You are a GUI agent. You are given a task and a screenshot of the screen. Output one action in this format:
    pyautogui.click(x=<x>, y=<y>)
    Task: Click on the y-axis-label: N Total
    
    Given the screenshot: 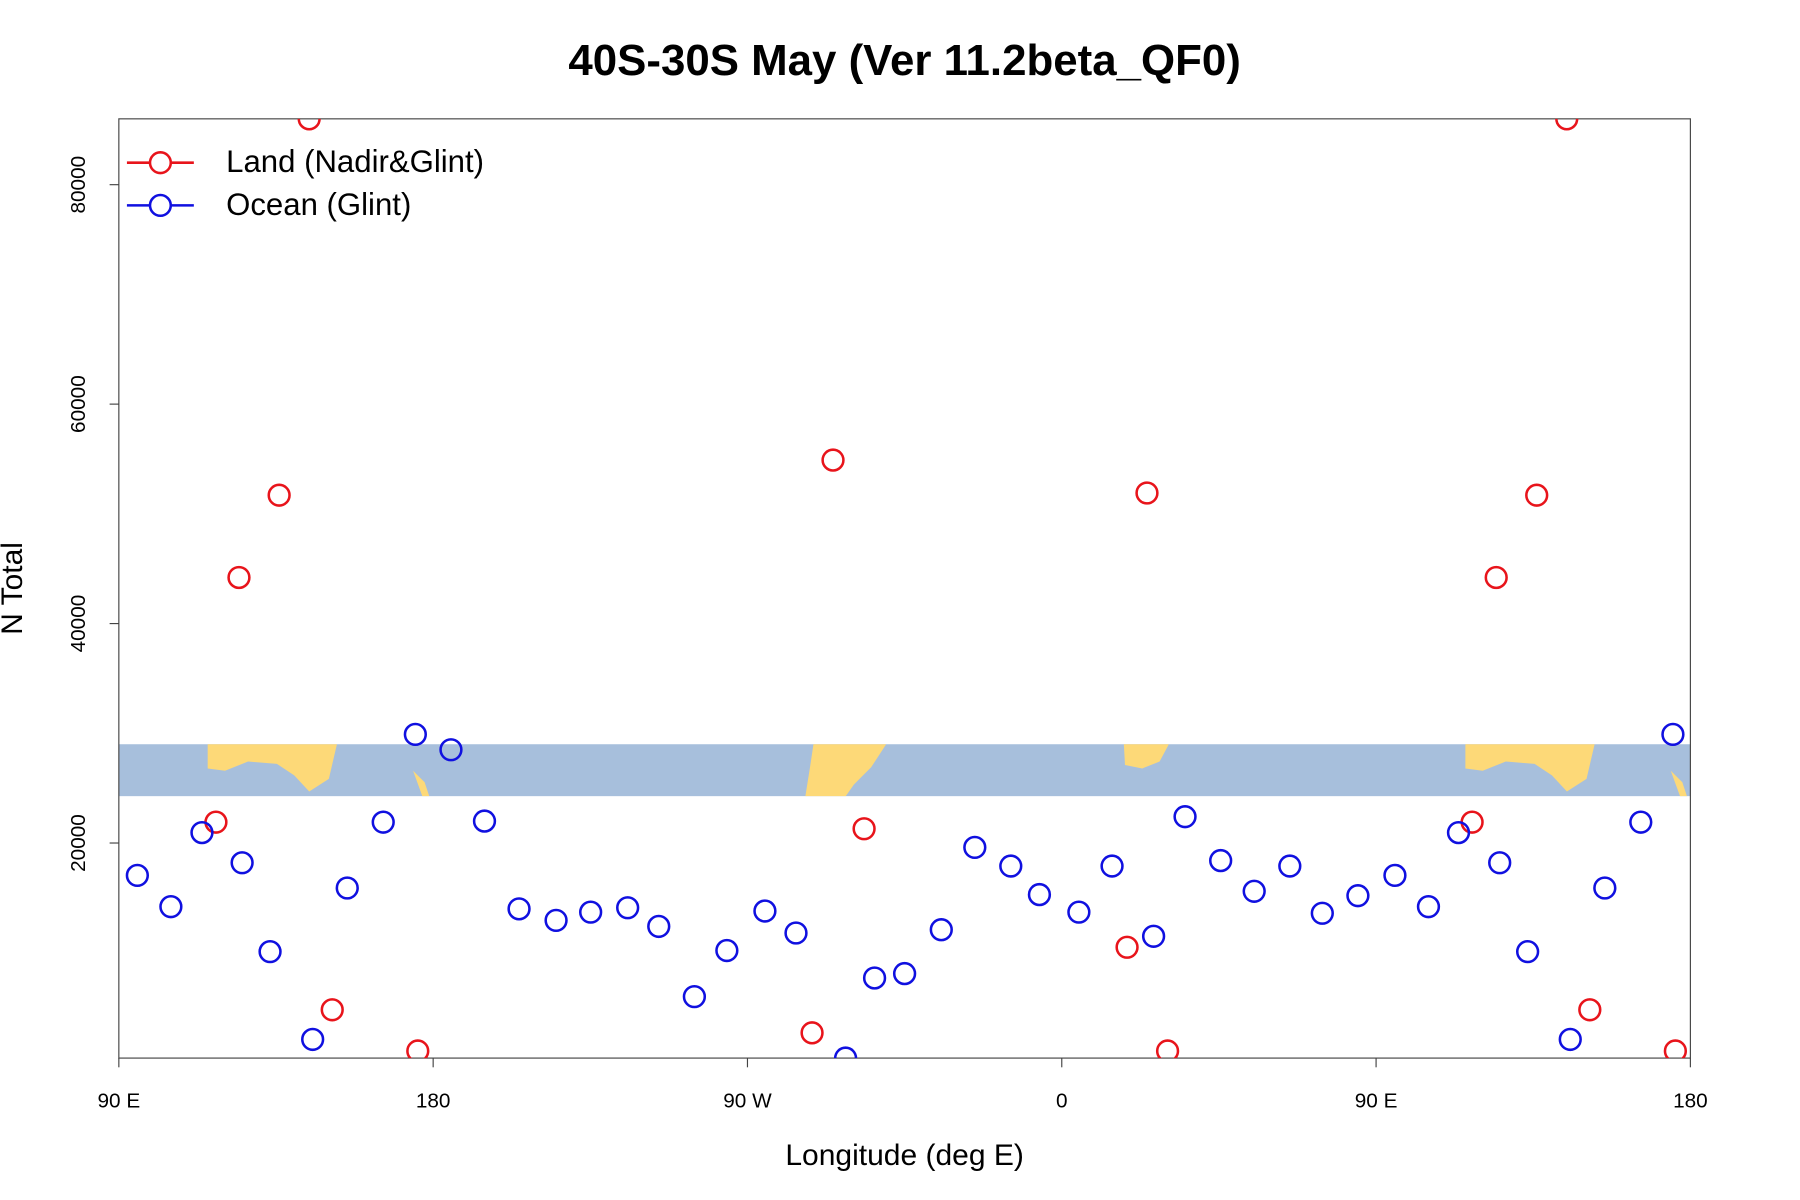 What is the action you would take?
    pyautogui.click(x=14, y=588)
    